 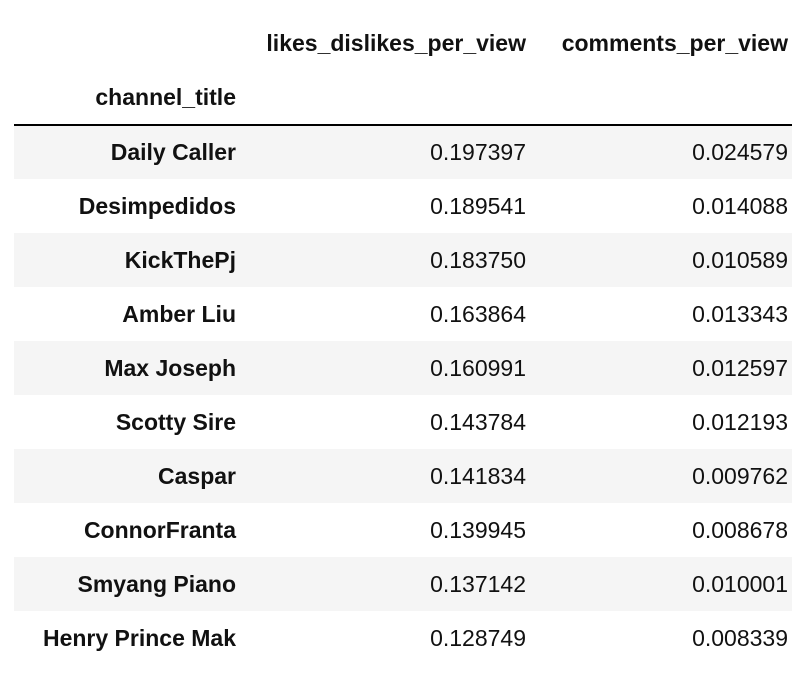 I want to click on table-row: Desimpedidos 0.189541 0.014088, so click(x=403, y=206).